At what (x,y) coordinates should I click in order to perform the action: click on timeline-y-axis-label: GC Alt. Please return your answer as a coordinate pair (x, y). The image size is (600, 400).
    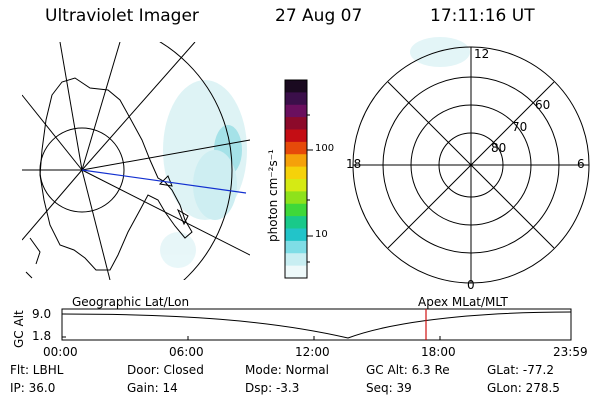
    Looking at the image, I should click on (19, 329).